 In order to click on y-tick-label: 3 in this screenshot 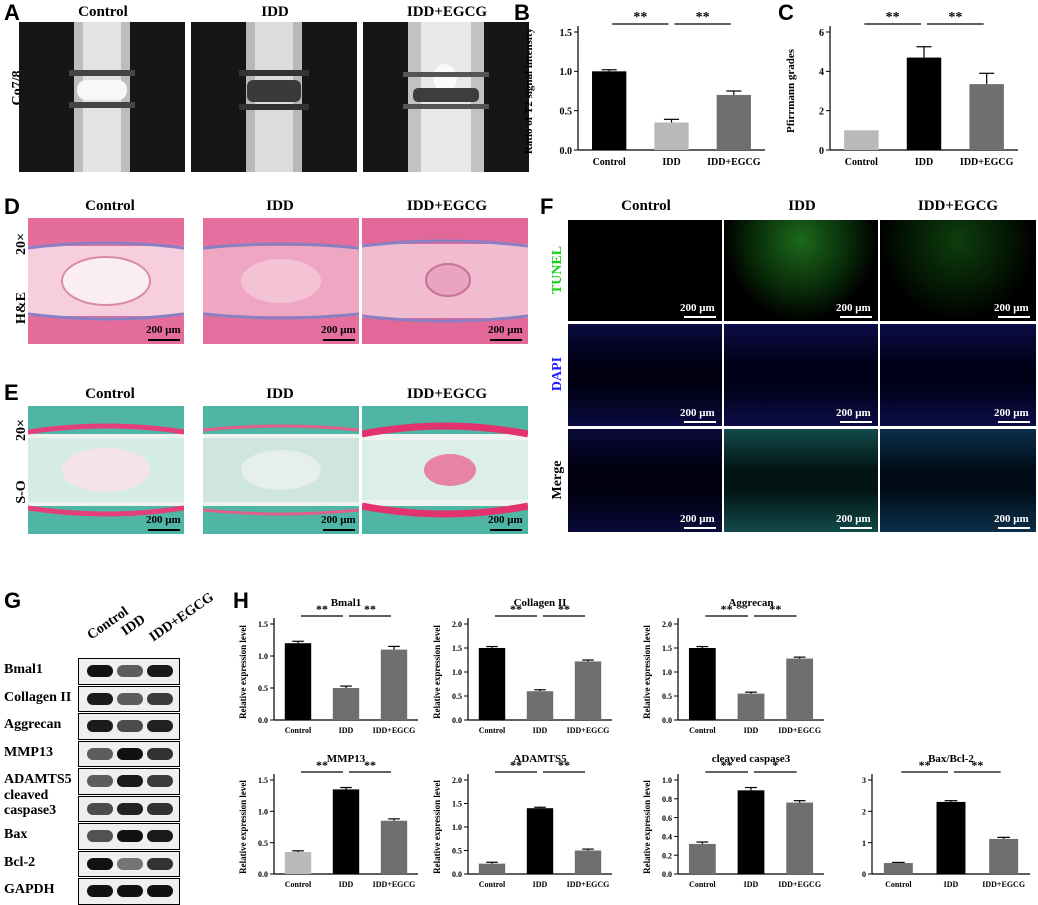, I will do `click(864, 780)`.